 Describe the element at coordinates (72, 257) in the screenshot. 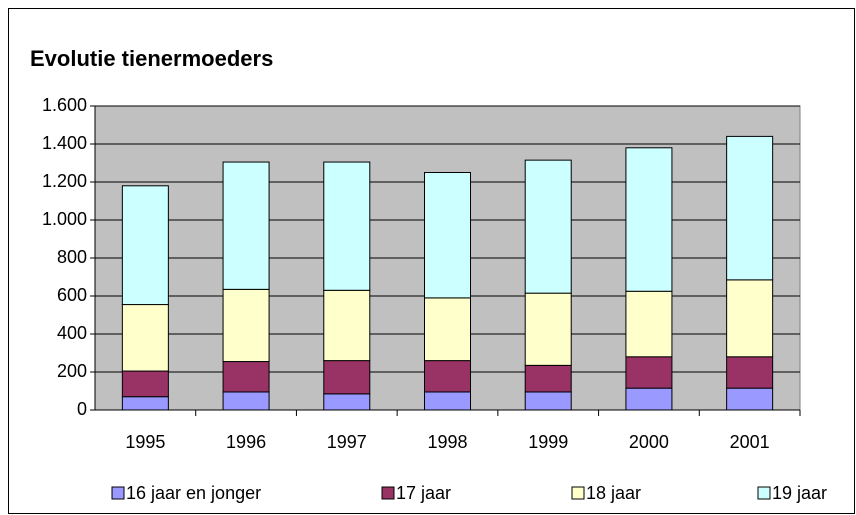

I see `y-tick-label: 800` at that location.